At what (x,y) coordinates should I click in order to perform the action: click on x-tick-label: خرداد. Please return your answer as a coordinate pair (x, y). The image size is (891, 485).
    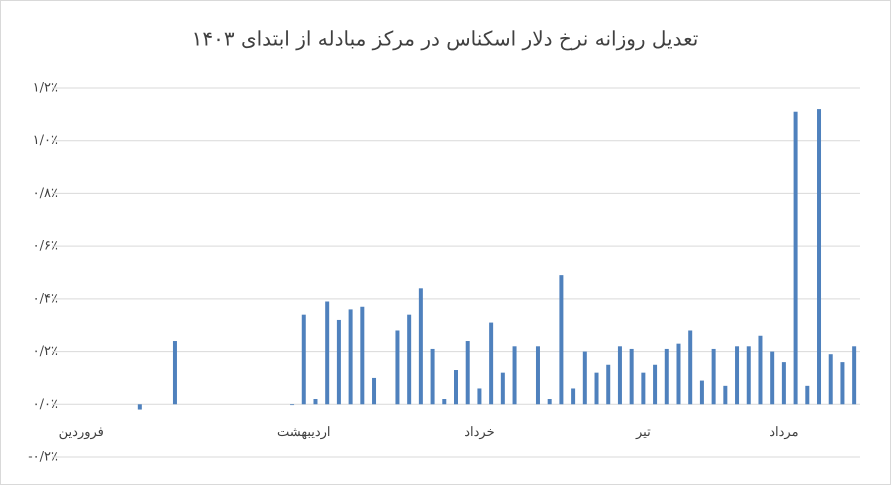
    Looking at the image, I should click on (479, 432).